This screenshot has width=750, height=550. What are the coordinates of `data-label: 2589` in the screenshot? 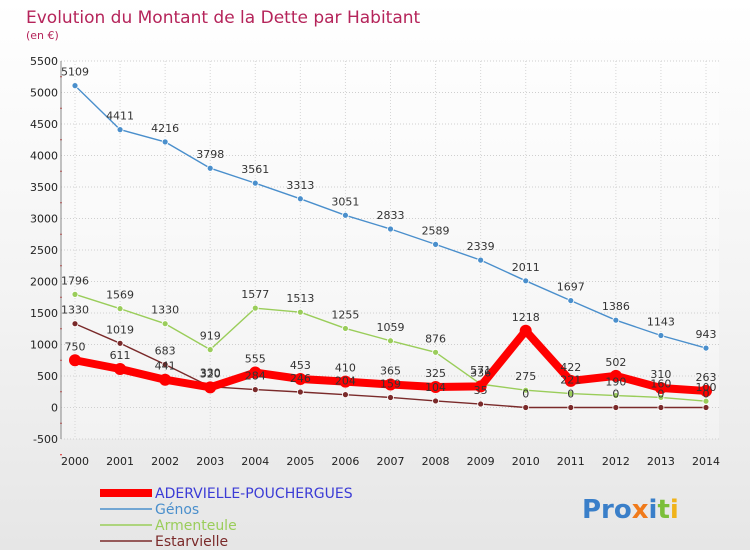 It's located at (436, 230).